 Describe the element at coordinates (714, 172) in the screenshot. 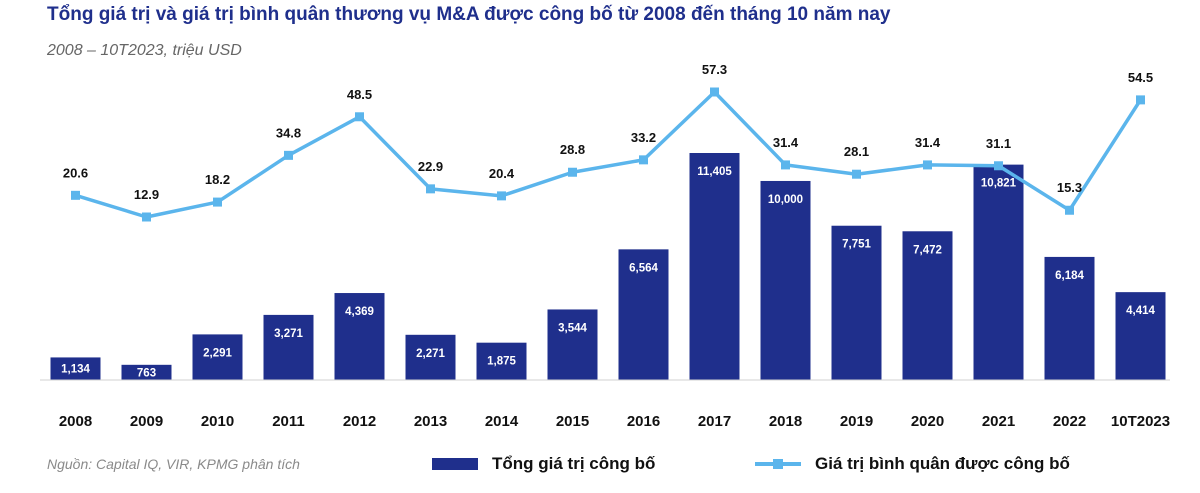

I see `bar-value-label: 11,405` at that location.